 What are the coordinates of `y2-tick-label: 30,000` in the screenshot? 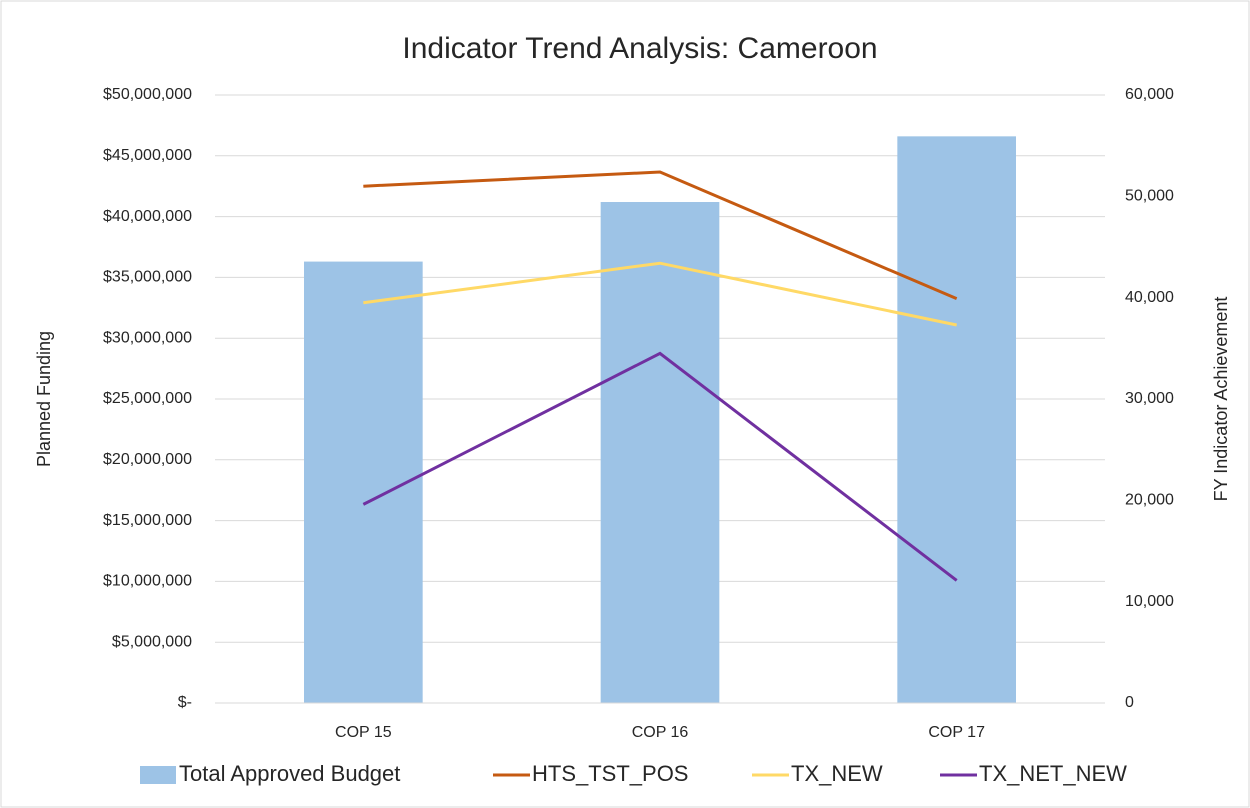 It's located at (1149, 398).